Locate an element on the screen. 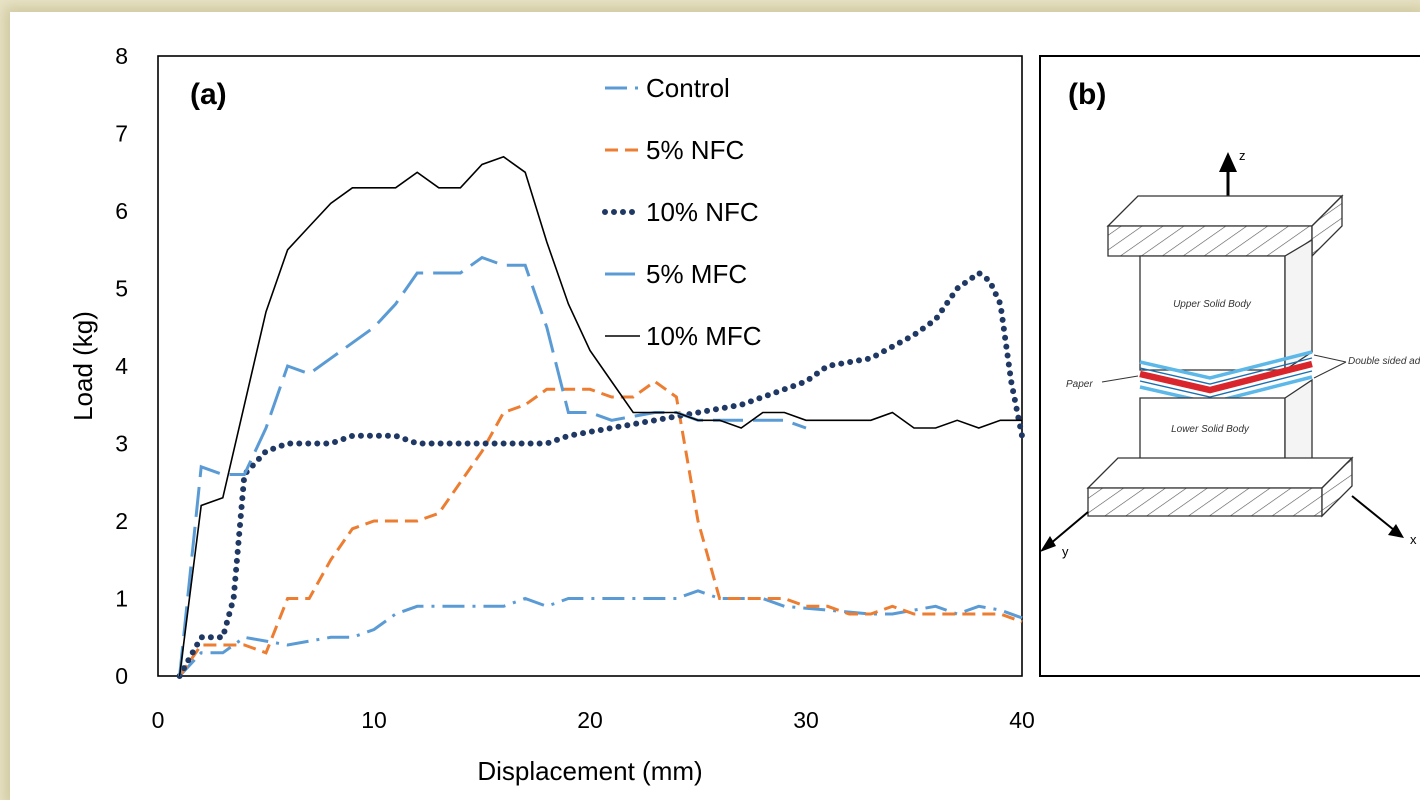  x-tick-label-1: 10 is located at coordinates (374, 720).